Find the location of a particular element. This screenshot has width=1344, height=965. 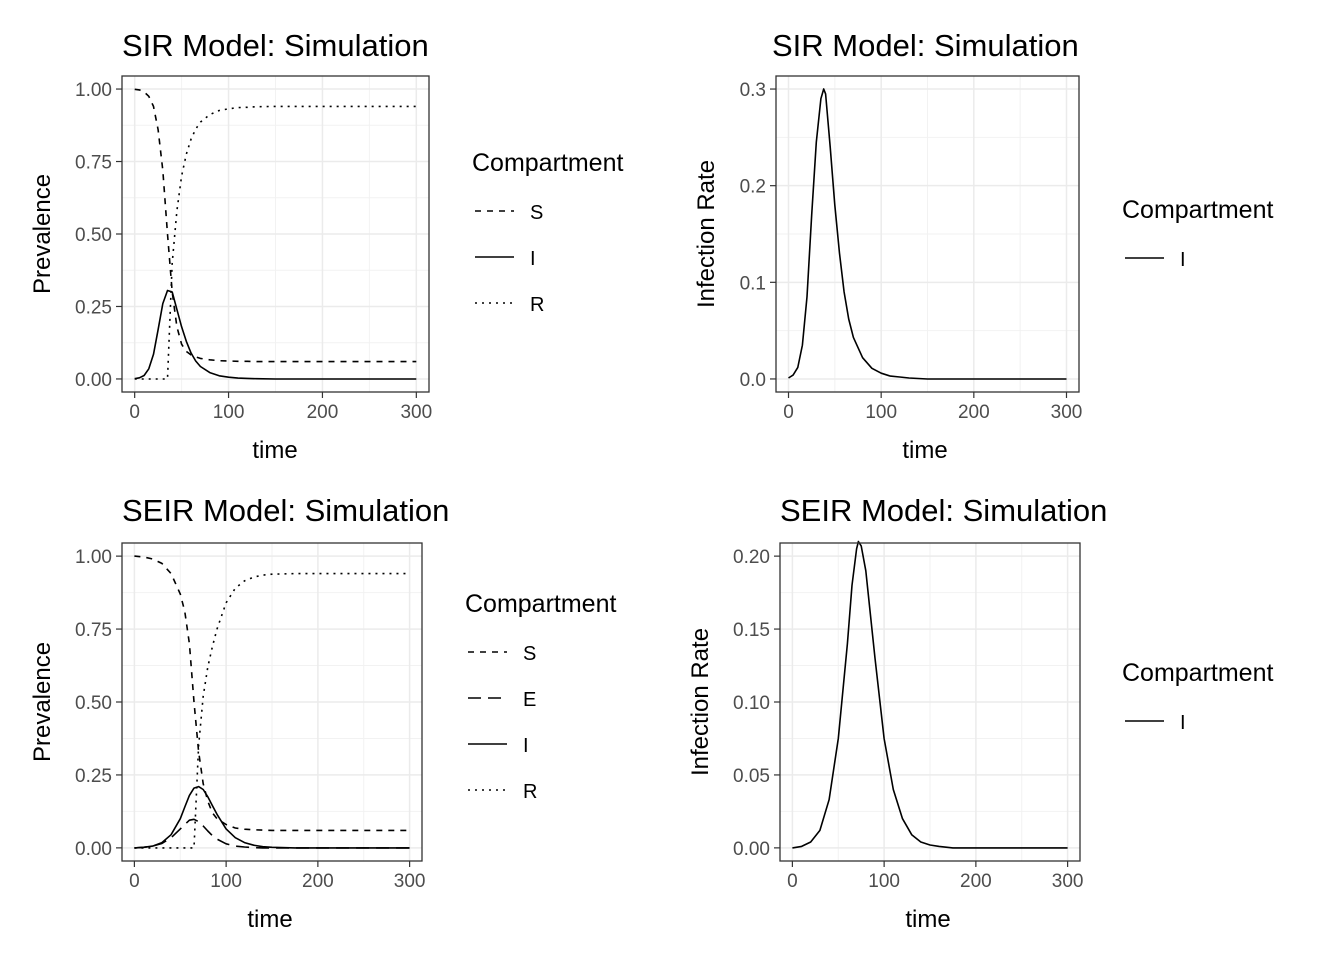

y-tick-label: 0.1 is located at coordinates (753, 283).